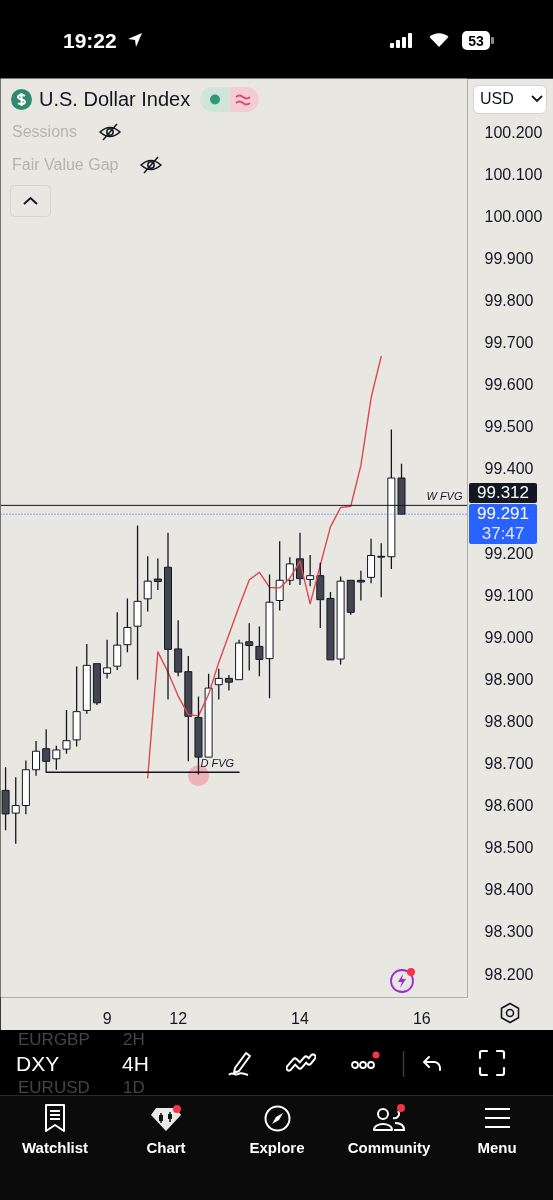  What do you see at coordinates (503, 513) in the screenshot?
I see `text: 99.291` at bounding box center [503, 513].